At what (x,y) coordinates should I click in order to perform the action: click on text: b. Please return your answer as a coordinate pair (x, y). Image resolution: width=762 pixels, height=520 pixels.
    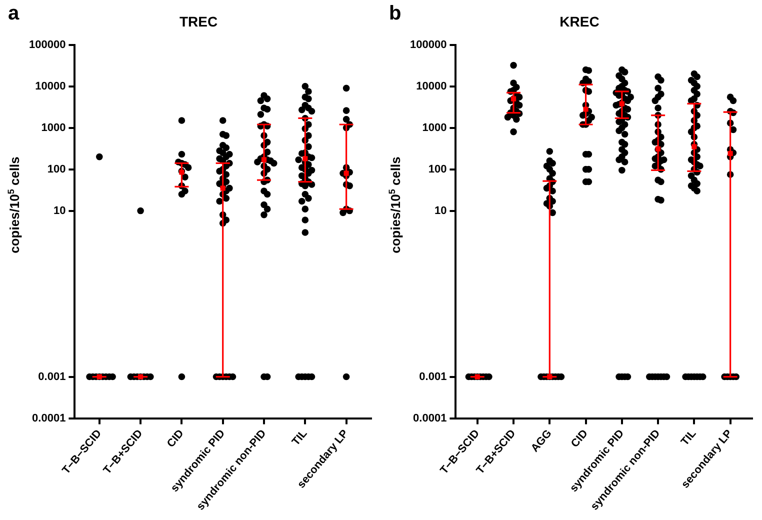
    Looking at the image, I should click on (395, 13).